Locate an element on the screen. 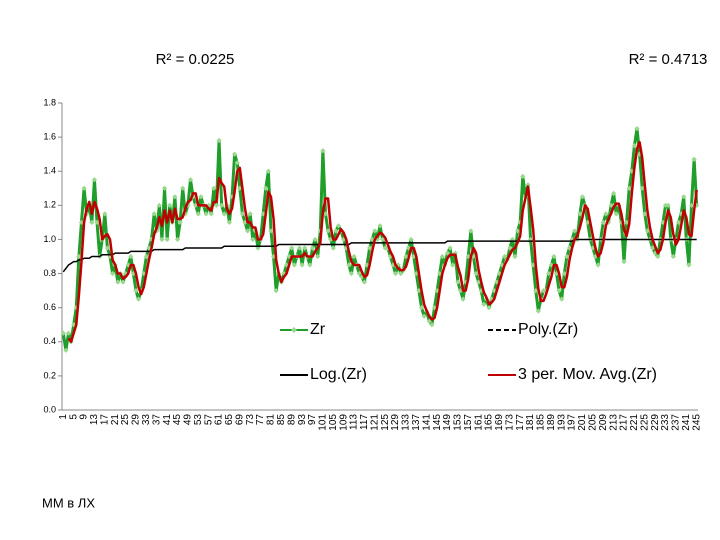  x-tick-label: 53 is located at coordinates (198, 420).